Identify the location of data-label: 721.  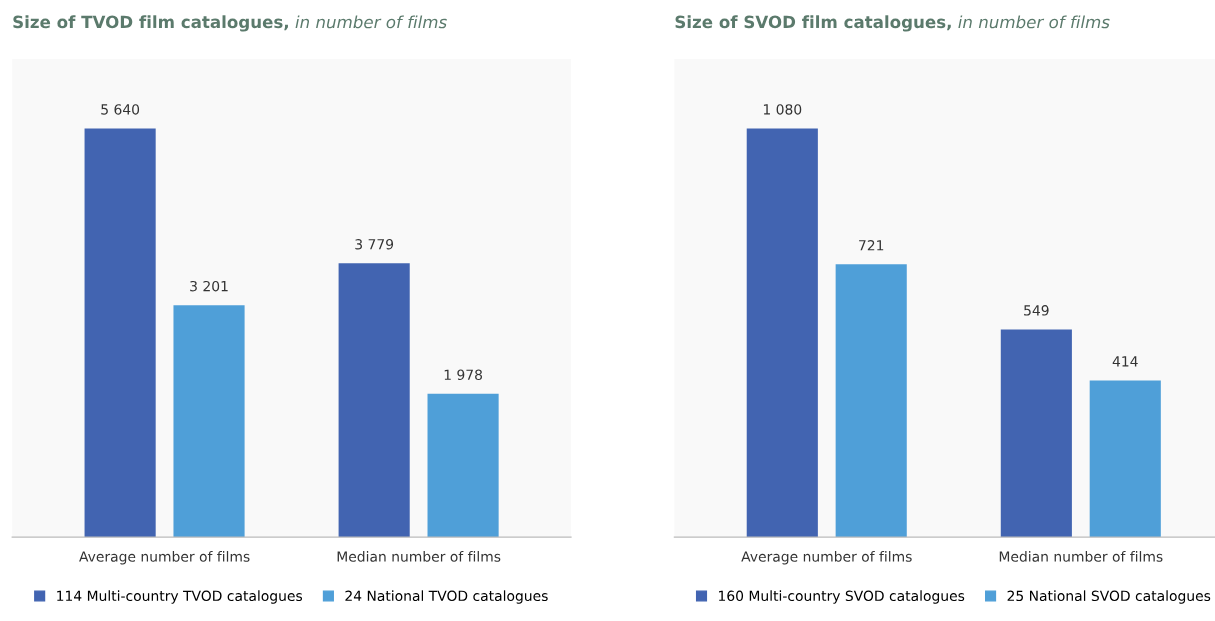
(871, 245).